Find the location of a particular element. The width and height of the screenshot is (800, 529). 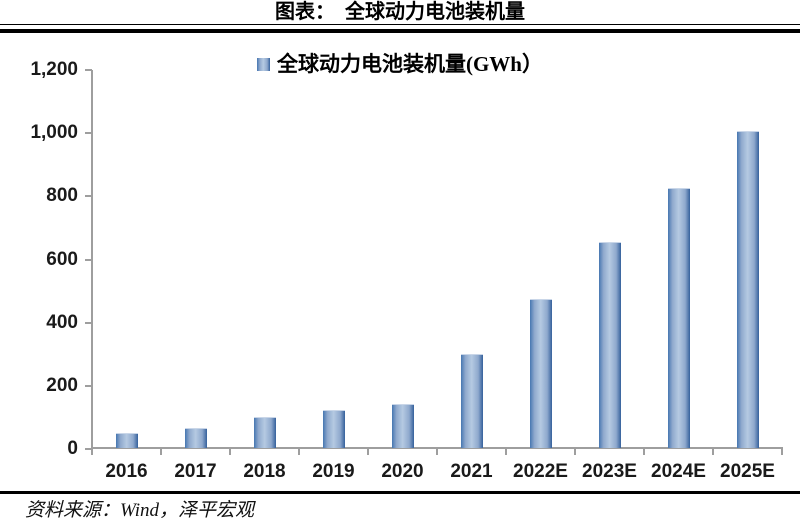

legend-marker-icon is located at coordinates (263, 64).